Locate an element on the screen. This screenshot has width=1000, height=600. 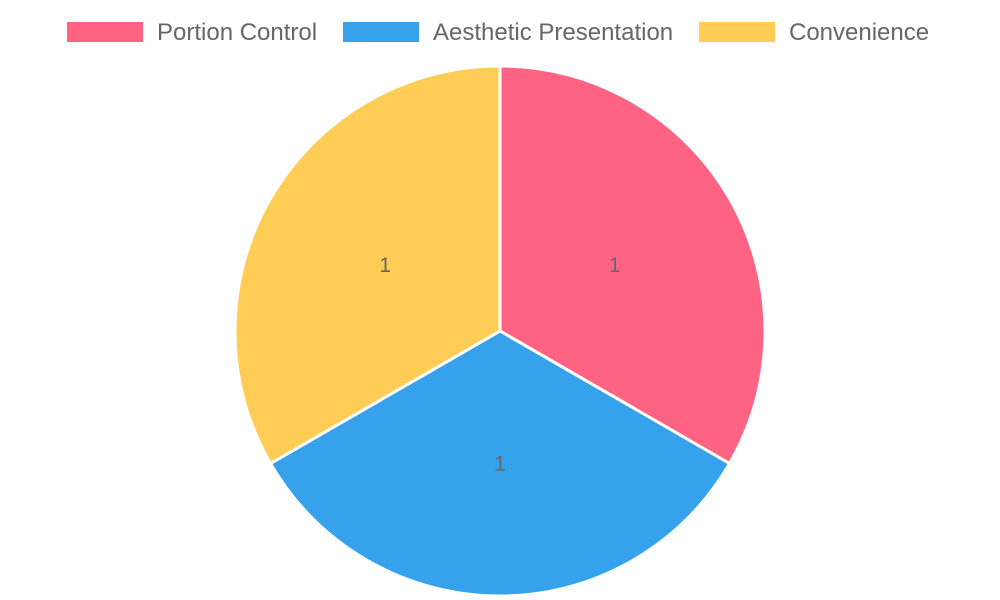
slice-value-label-convenience: 1 is located at coordinates (385, 265).